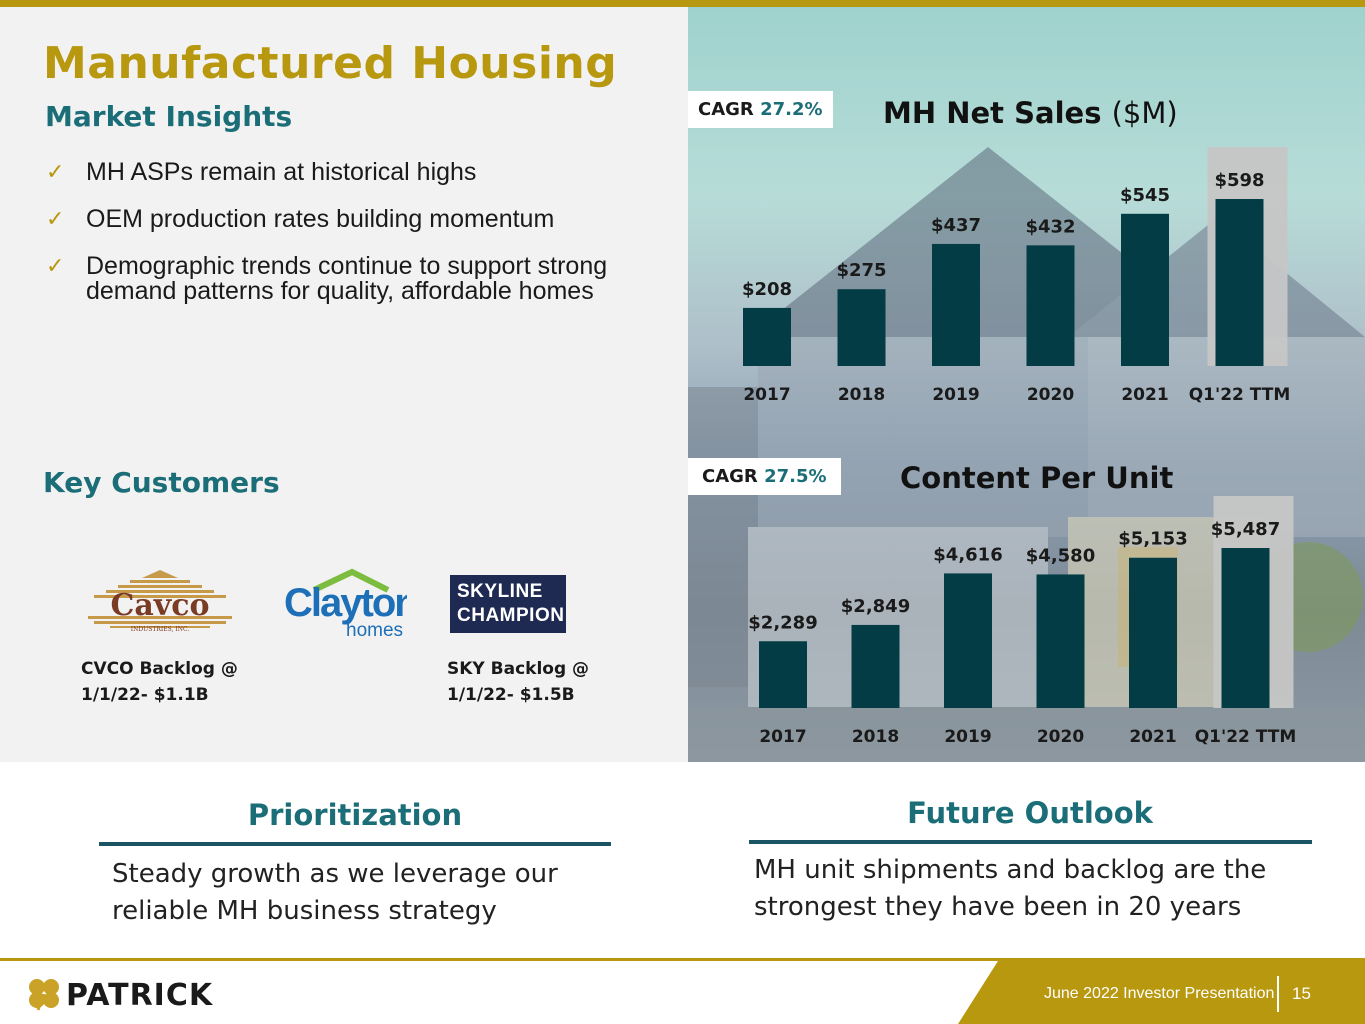 The height and width of the screenshot is (1024, 1365). What do you see at coordinates (1152, 737) in the screenshot?
I see `content-per-unit-category-label: 2021` at bounding box center [1152, 737].